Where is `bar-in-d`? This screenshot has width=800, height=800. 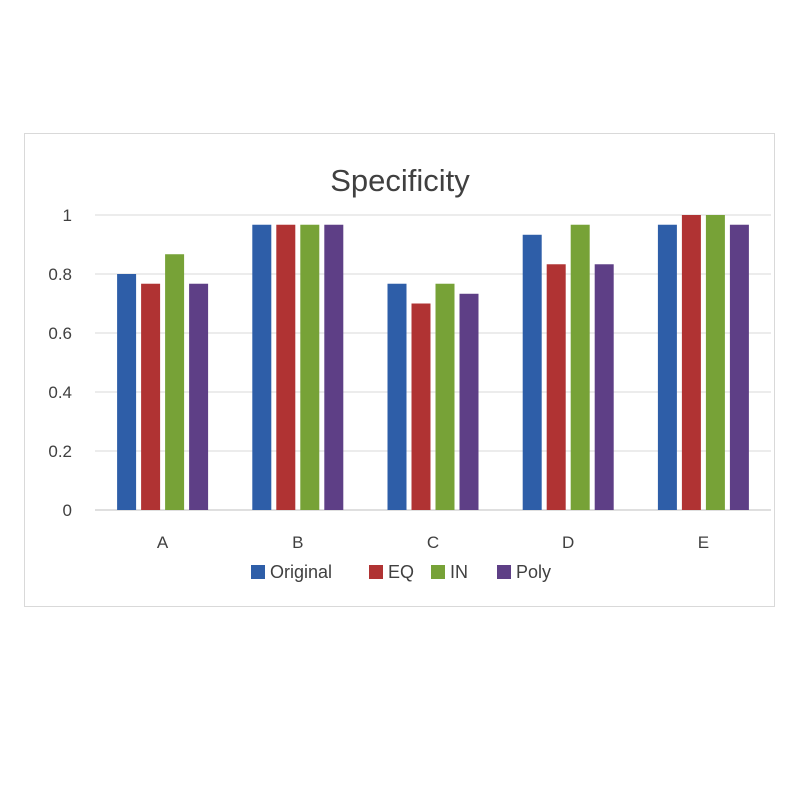 bar-in-d is located at coordinates (580, 367).